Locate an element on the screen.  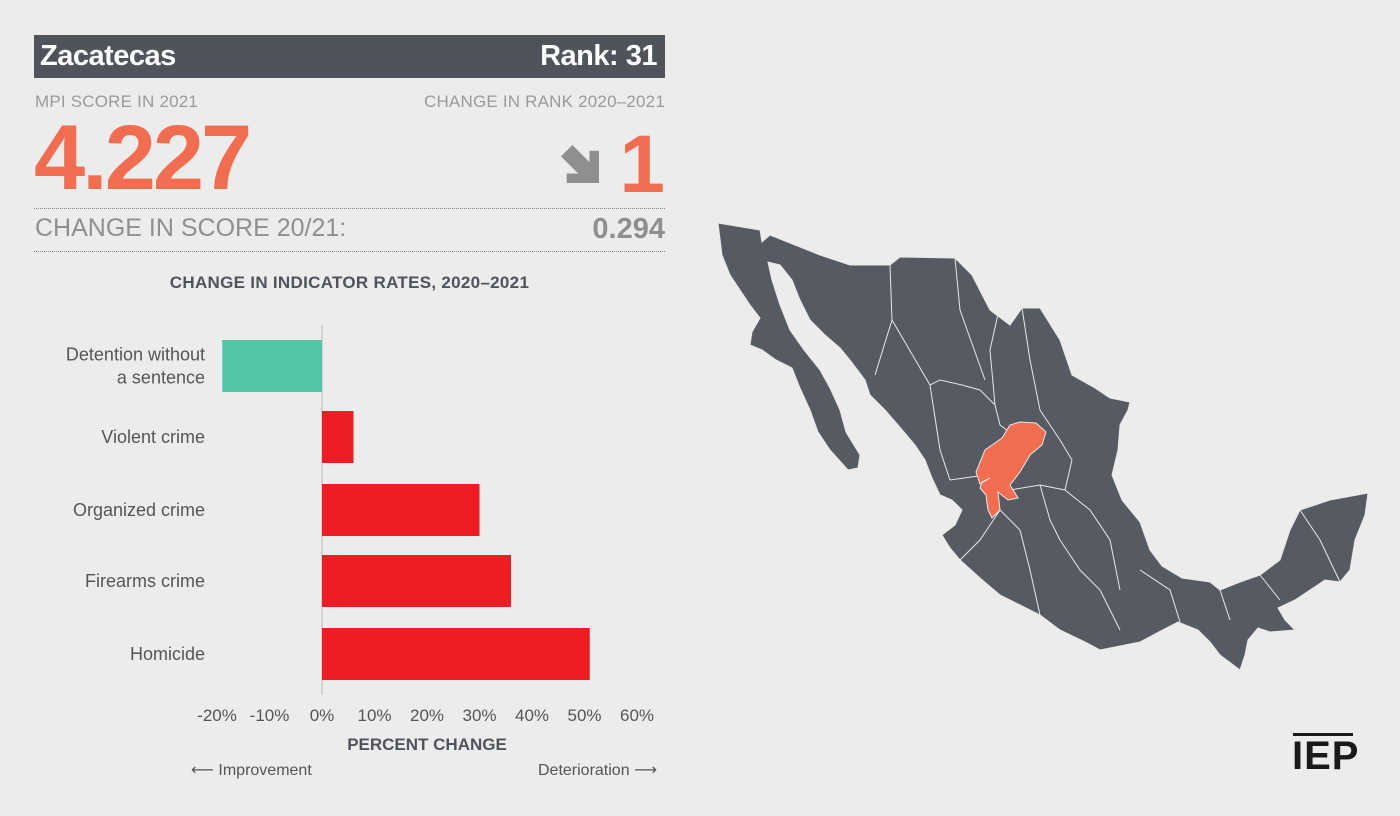
state-name: Zacatecas is located at coordinates (108, 56).